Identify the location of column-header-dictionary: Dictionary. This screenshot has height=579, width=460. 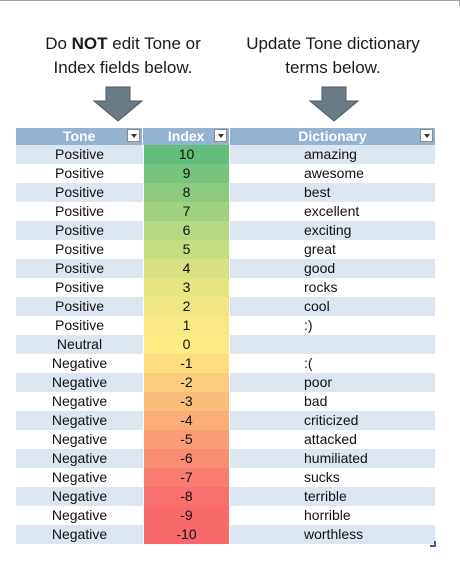
(332, 136).